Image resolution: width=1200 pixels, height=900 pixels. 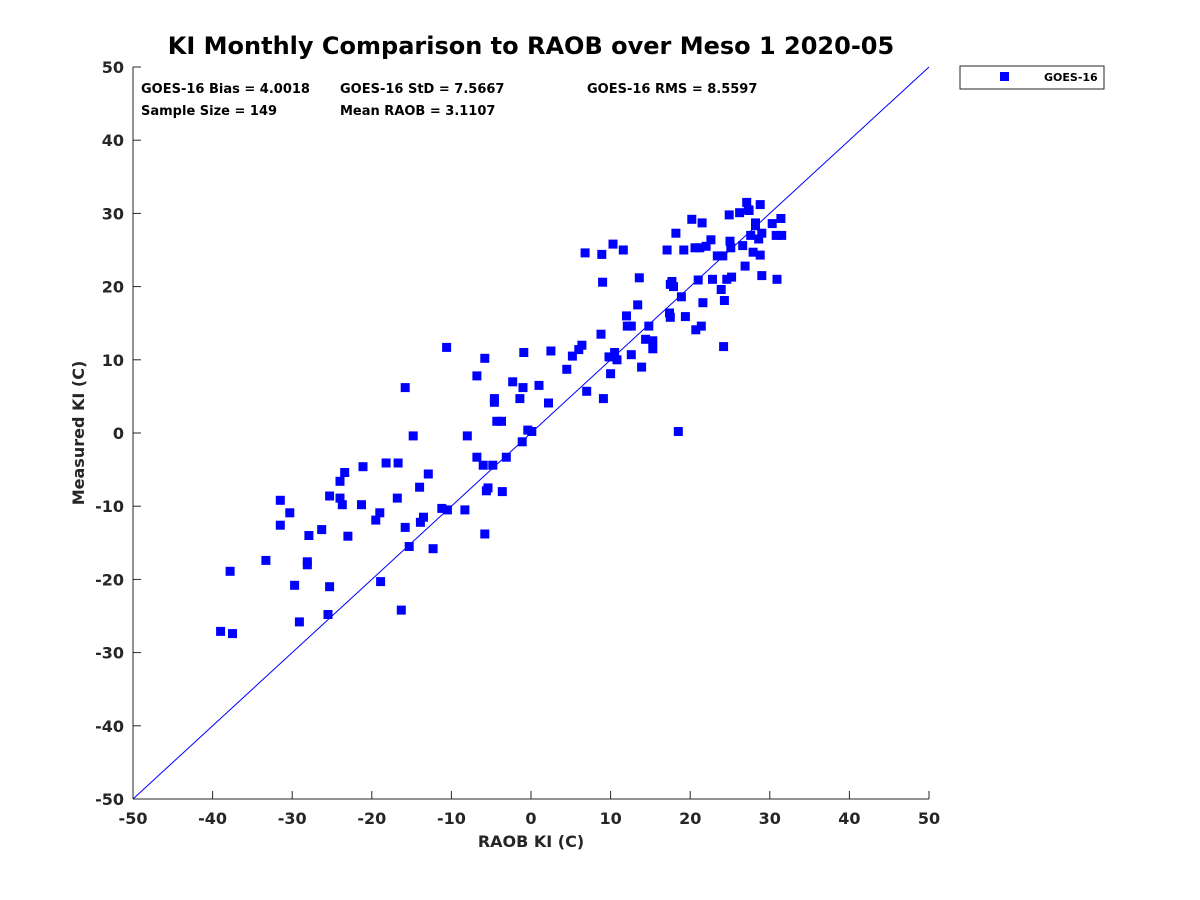 I want to click on y-axis-label: Measured KI (C), so click(x=78, y=433).